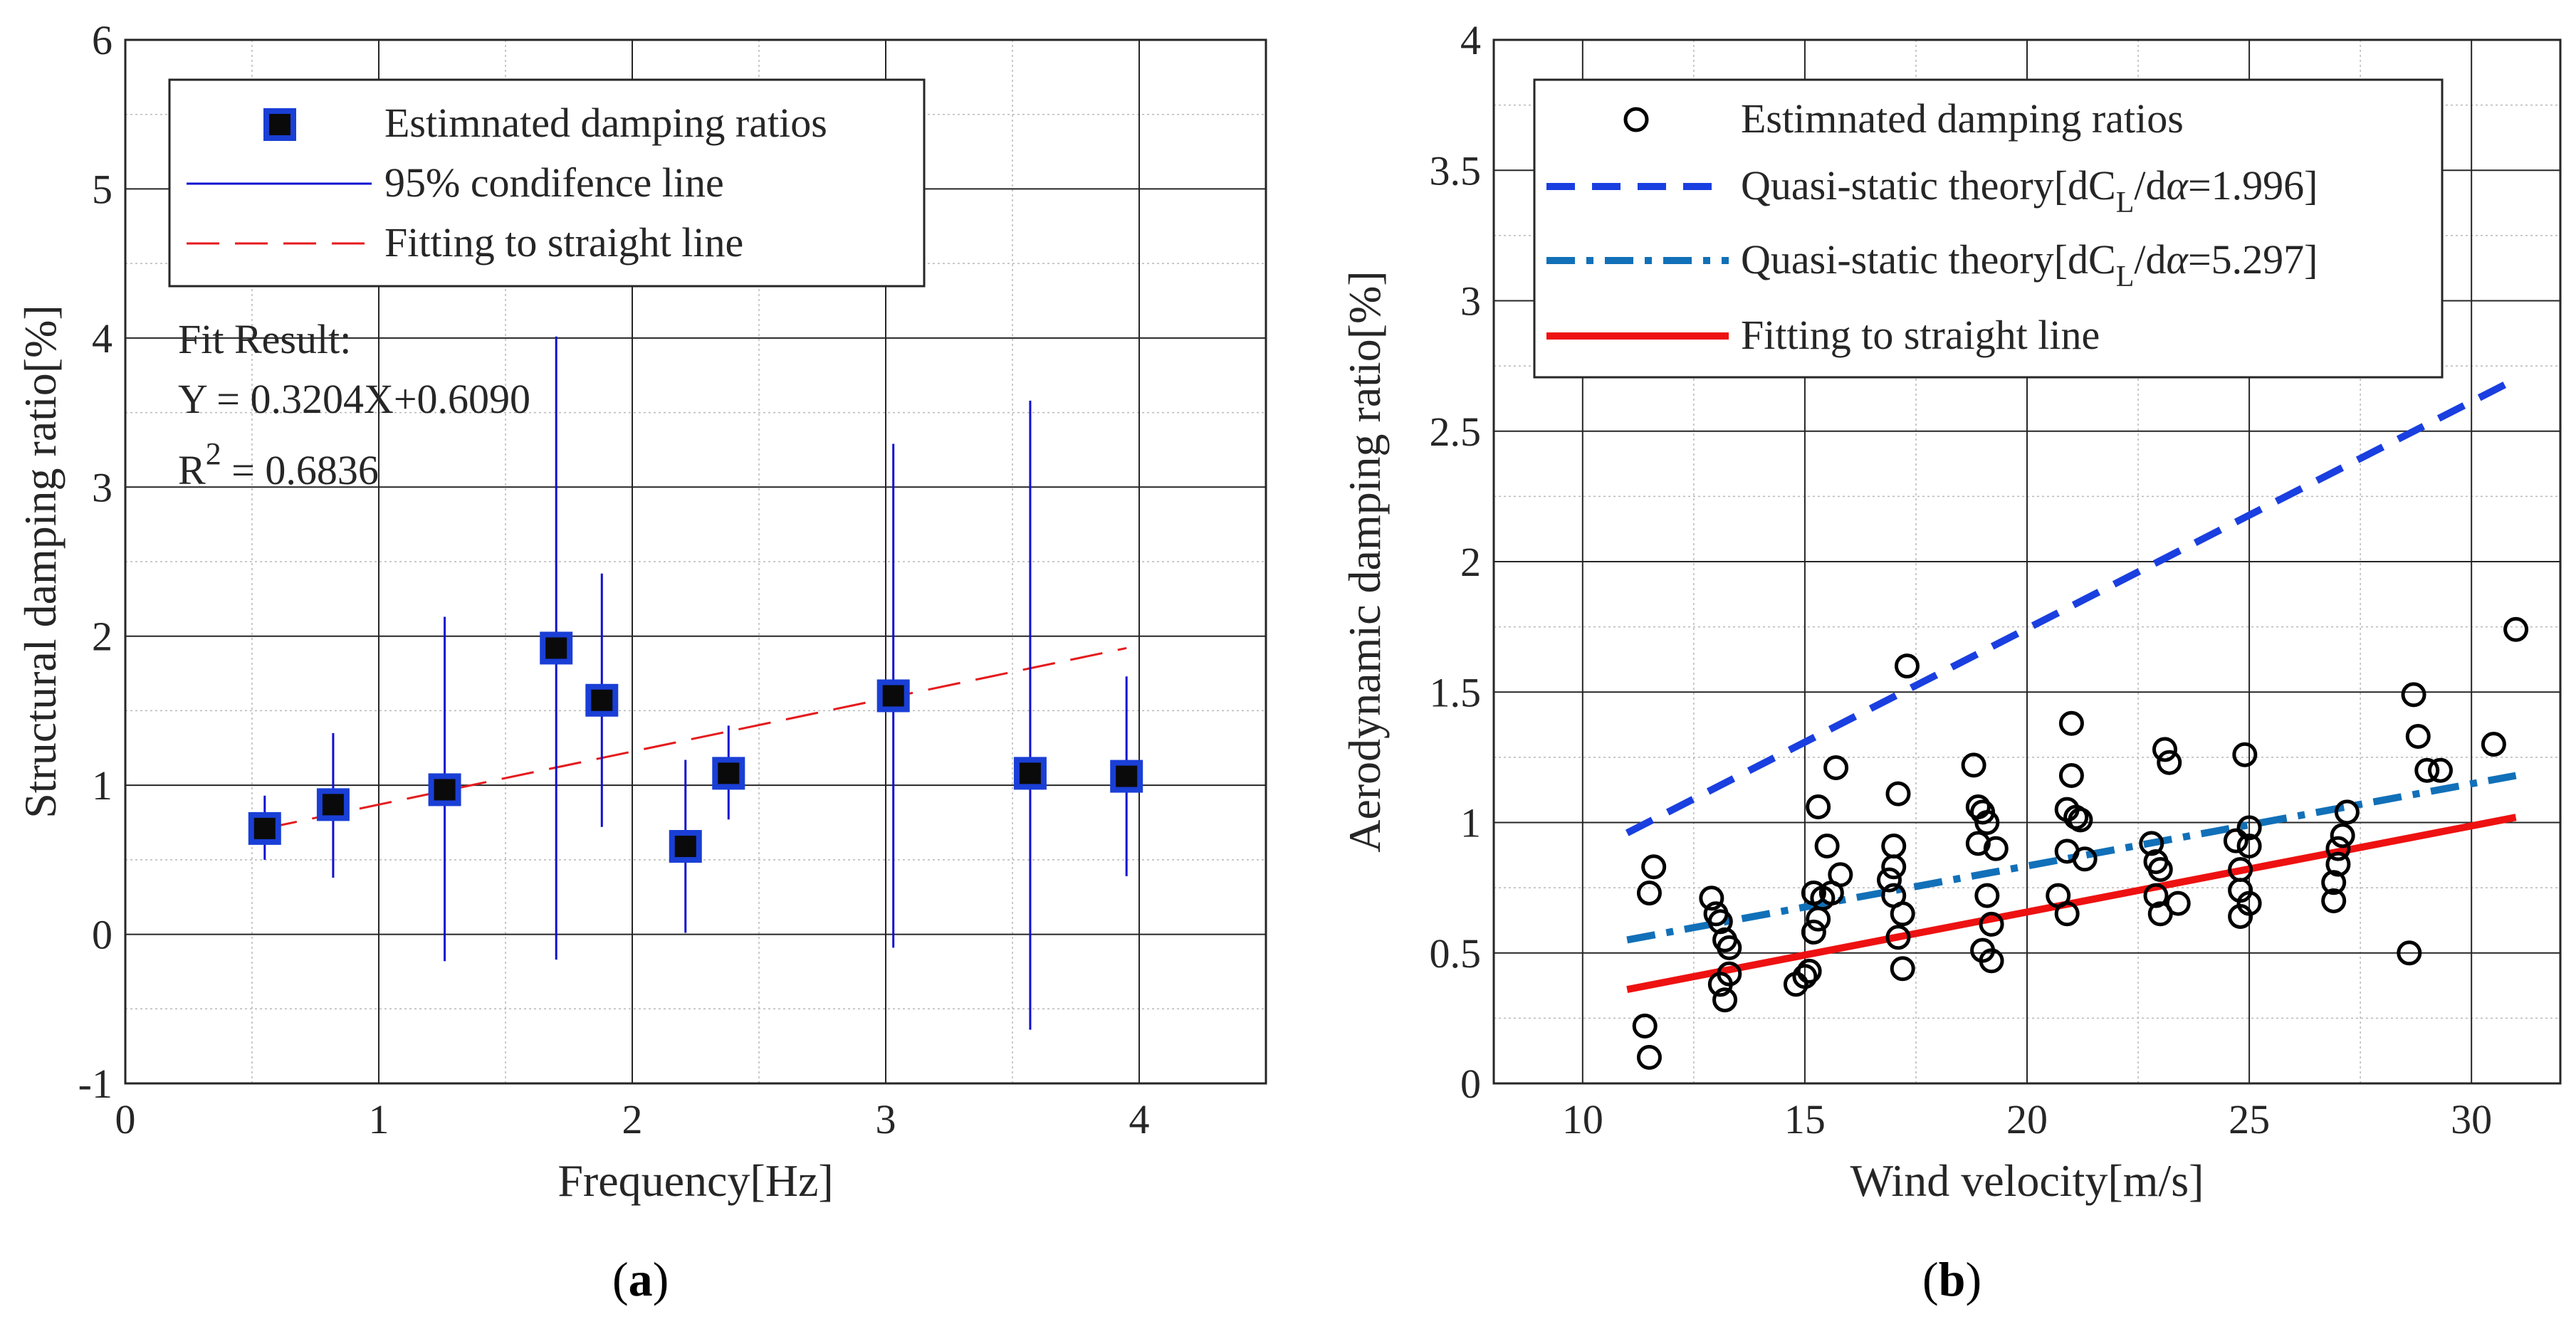  Describe the element at coordinates (1364, 561) in the screenshot. I see `panel-b-y-axis-label: Aerodynamic damping ratio[%]` at that location.